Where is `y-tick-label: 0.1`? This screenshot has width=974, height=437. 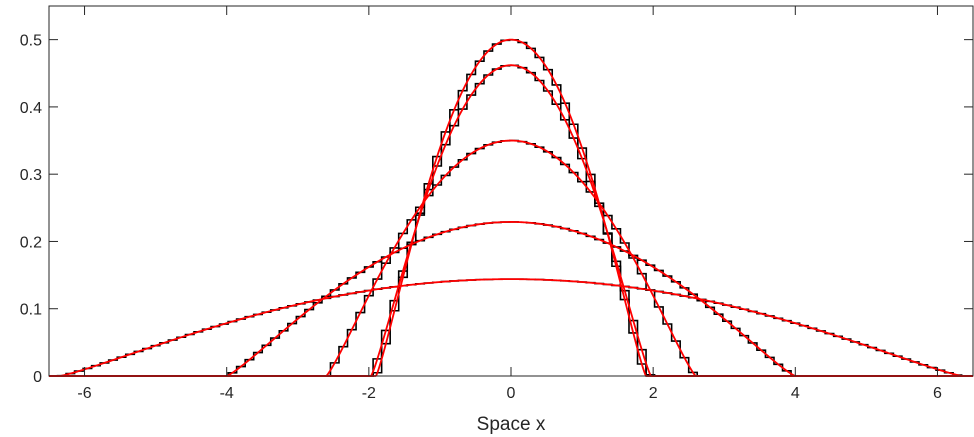
y-tick-label: 0.1 is located at coordinates (31, 310).